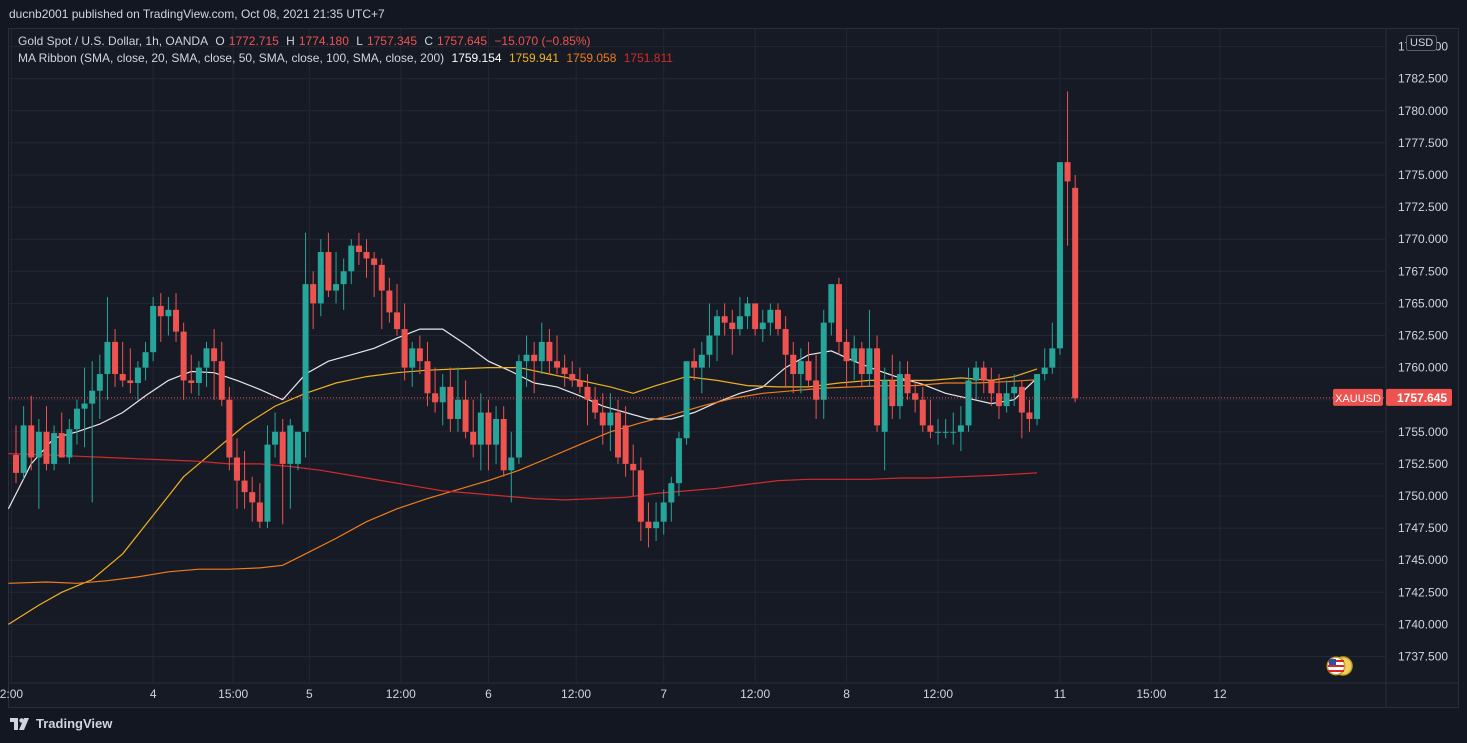 This screenshot has height=743, width=1467. I want to click on price-tick-label: 1780.000, so click(1423, 111).